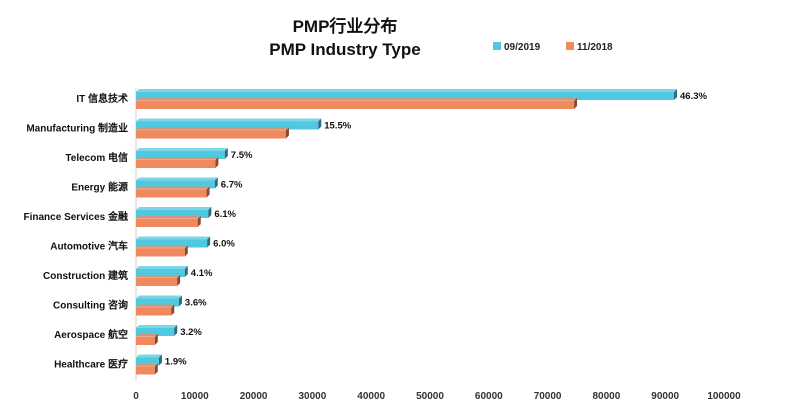 This screenshot has width=785, height=419. I want to click on bar-series-1-0-face, so click(405, 96).